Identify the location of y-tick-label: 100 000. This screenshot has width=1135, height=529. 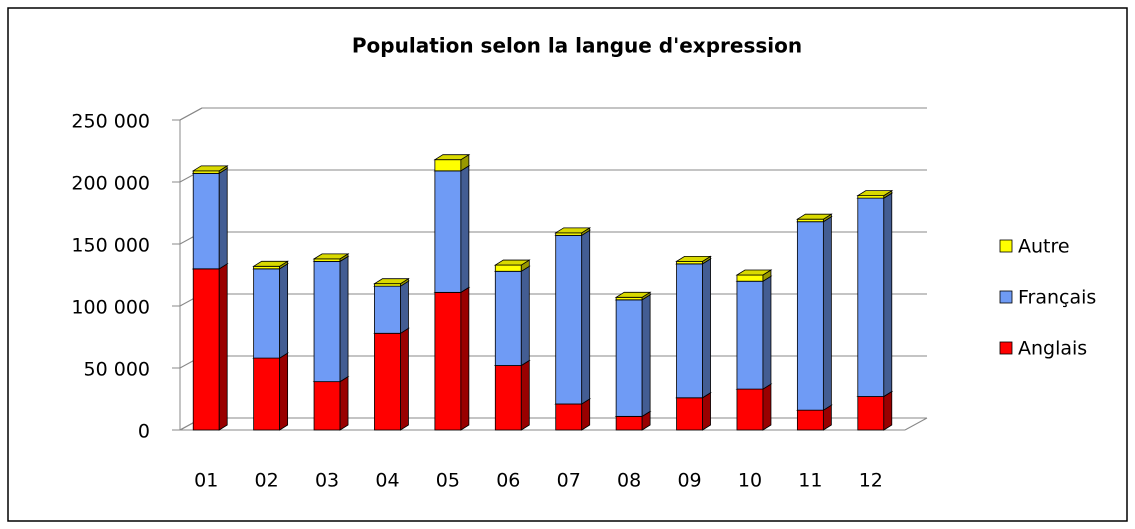
(110, 308).